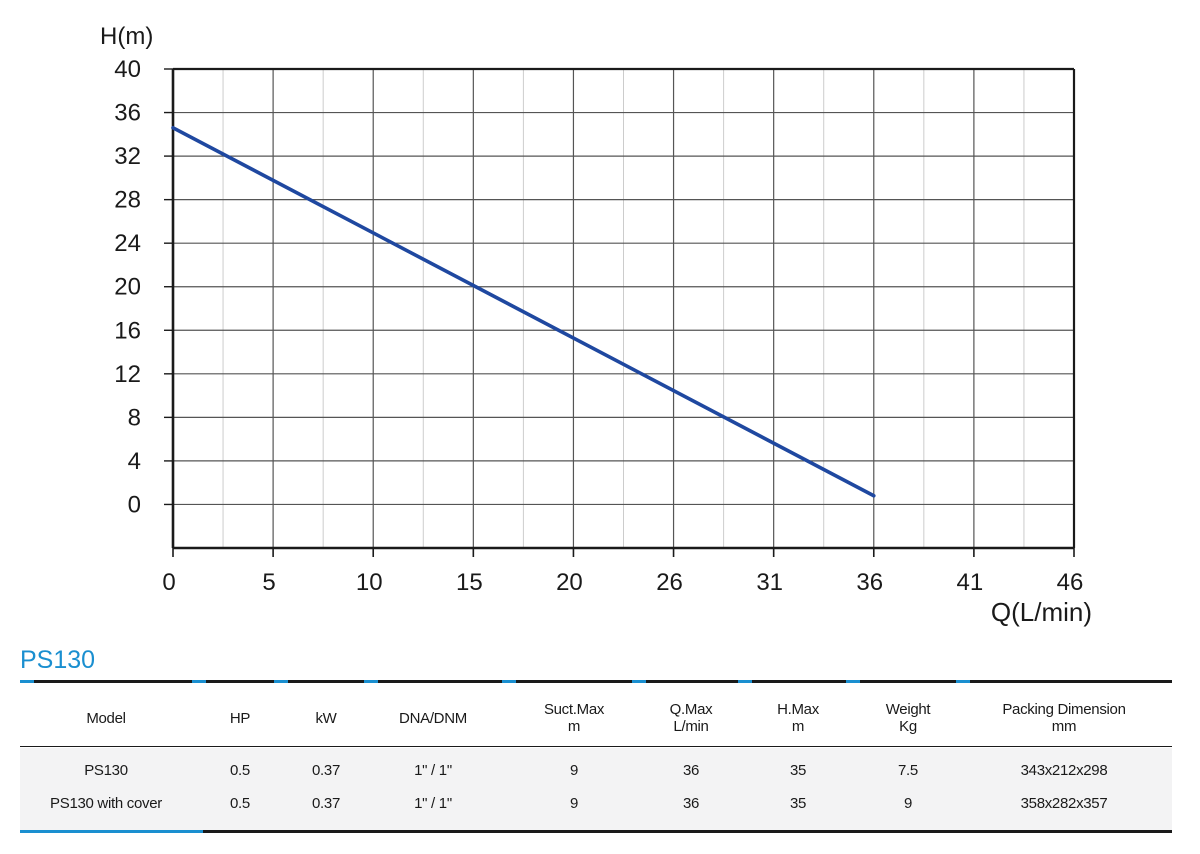 The height and width of the screenshot is (854, 1200). Describe the element at coordinates (1064, 709) in the screenshot. I see `column-header-line: Packing Dimension` at that location.